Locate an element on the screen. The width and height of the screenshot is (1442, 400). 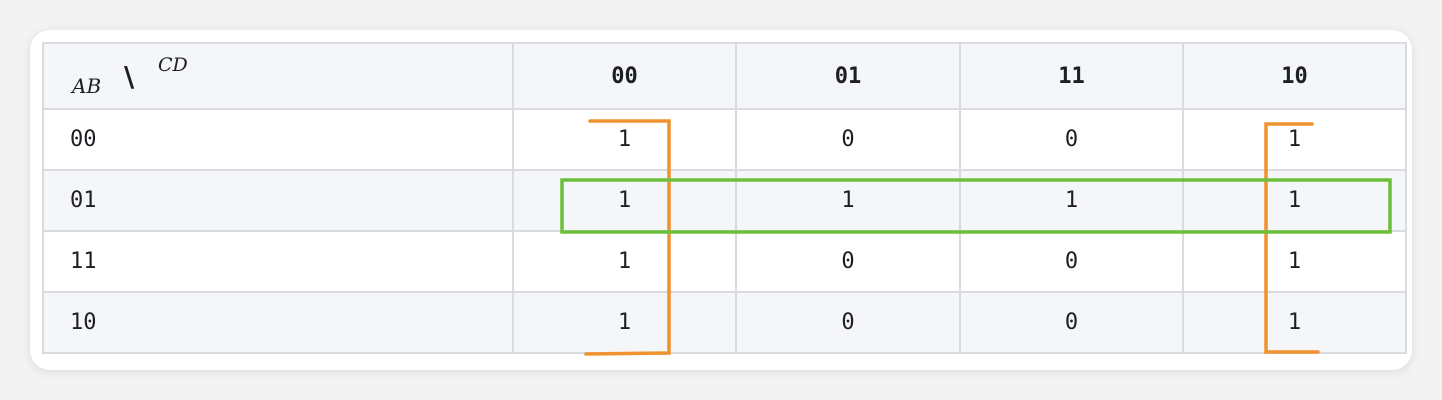
row-header-10: 10 is located at coordinates (278, 322).